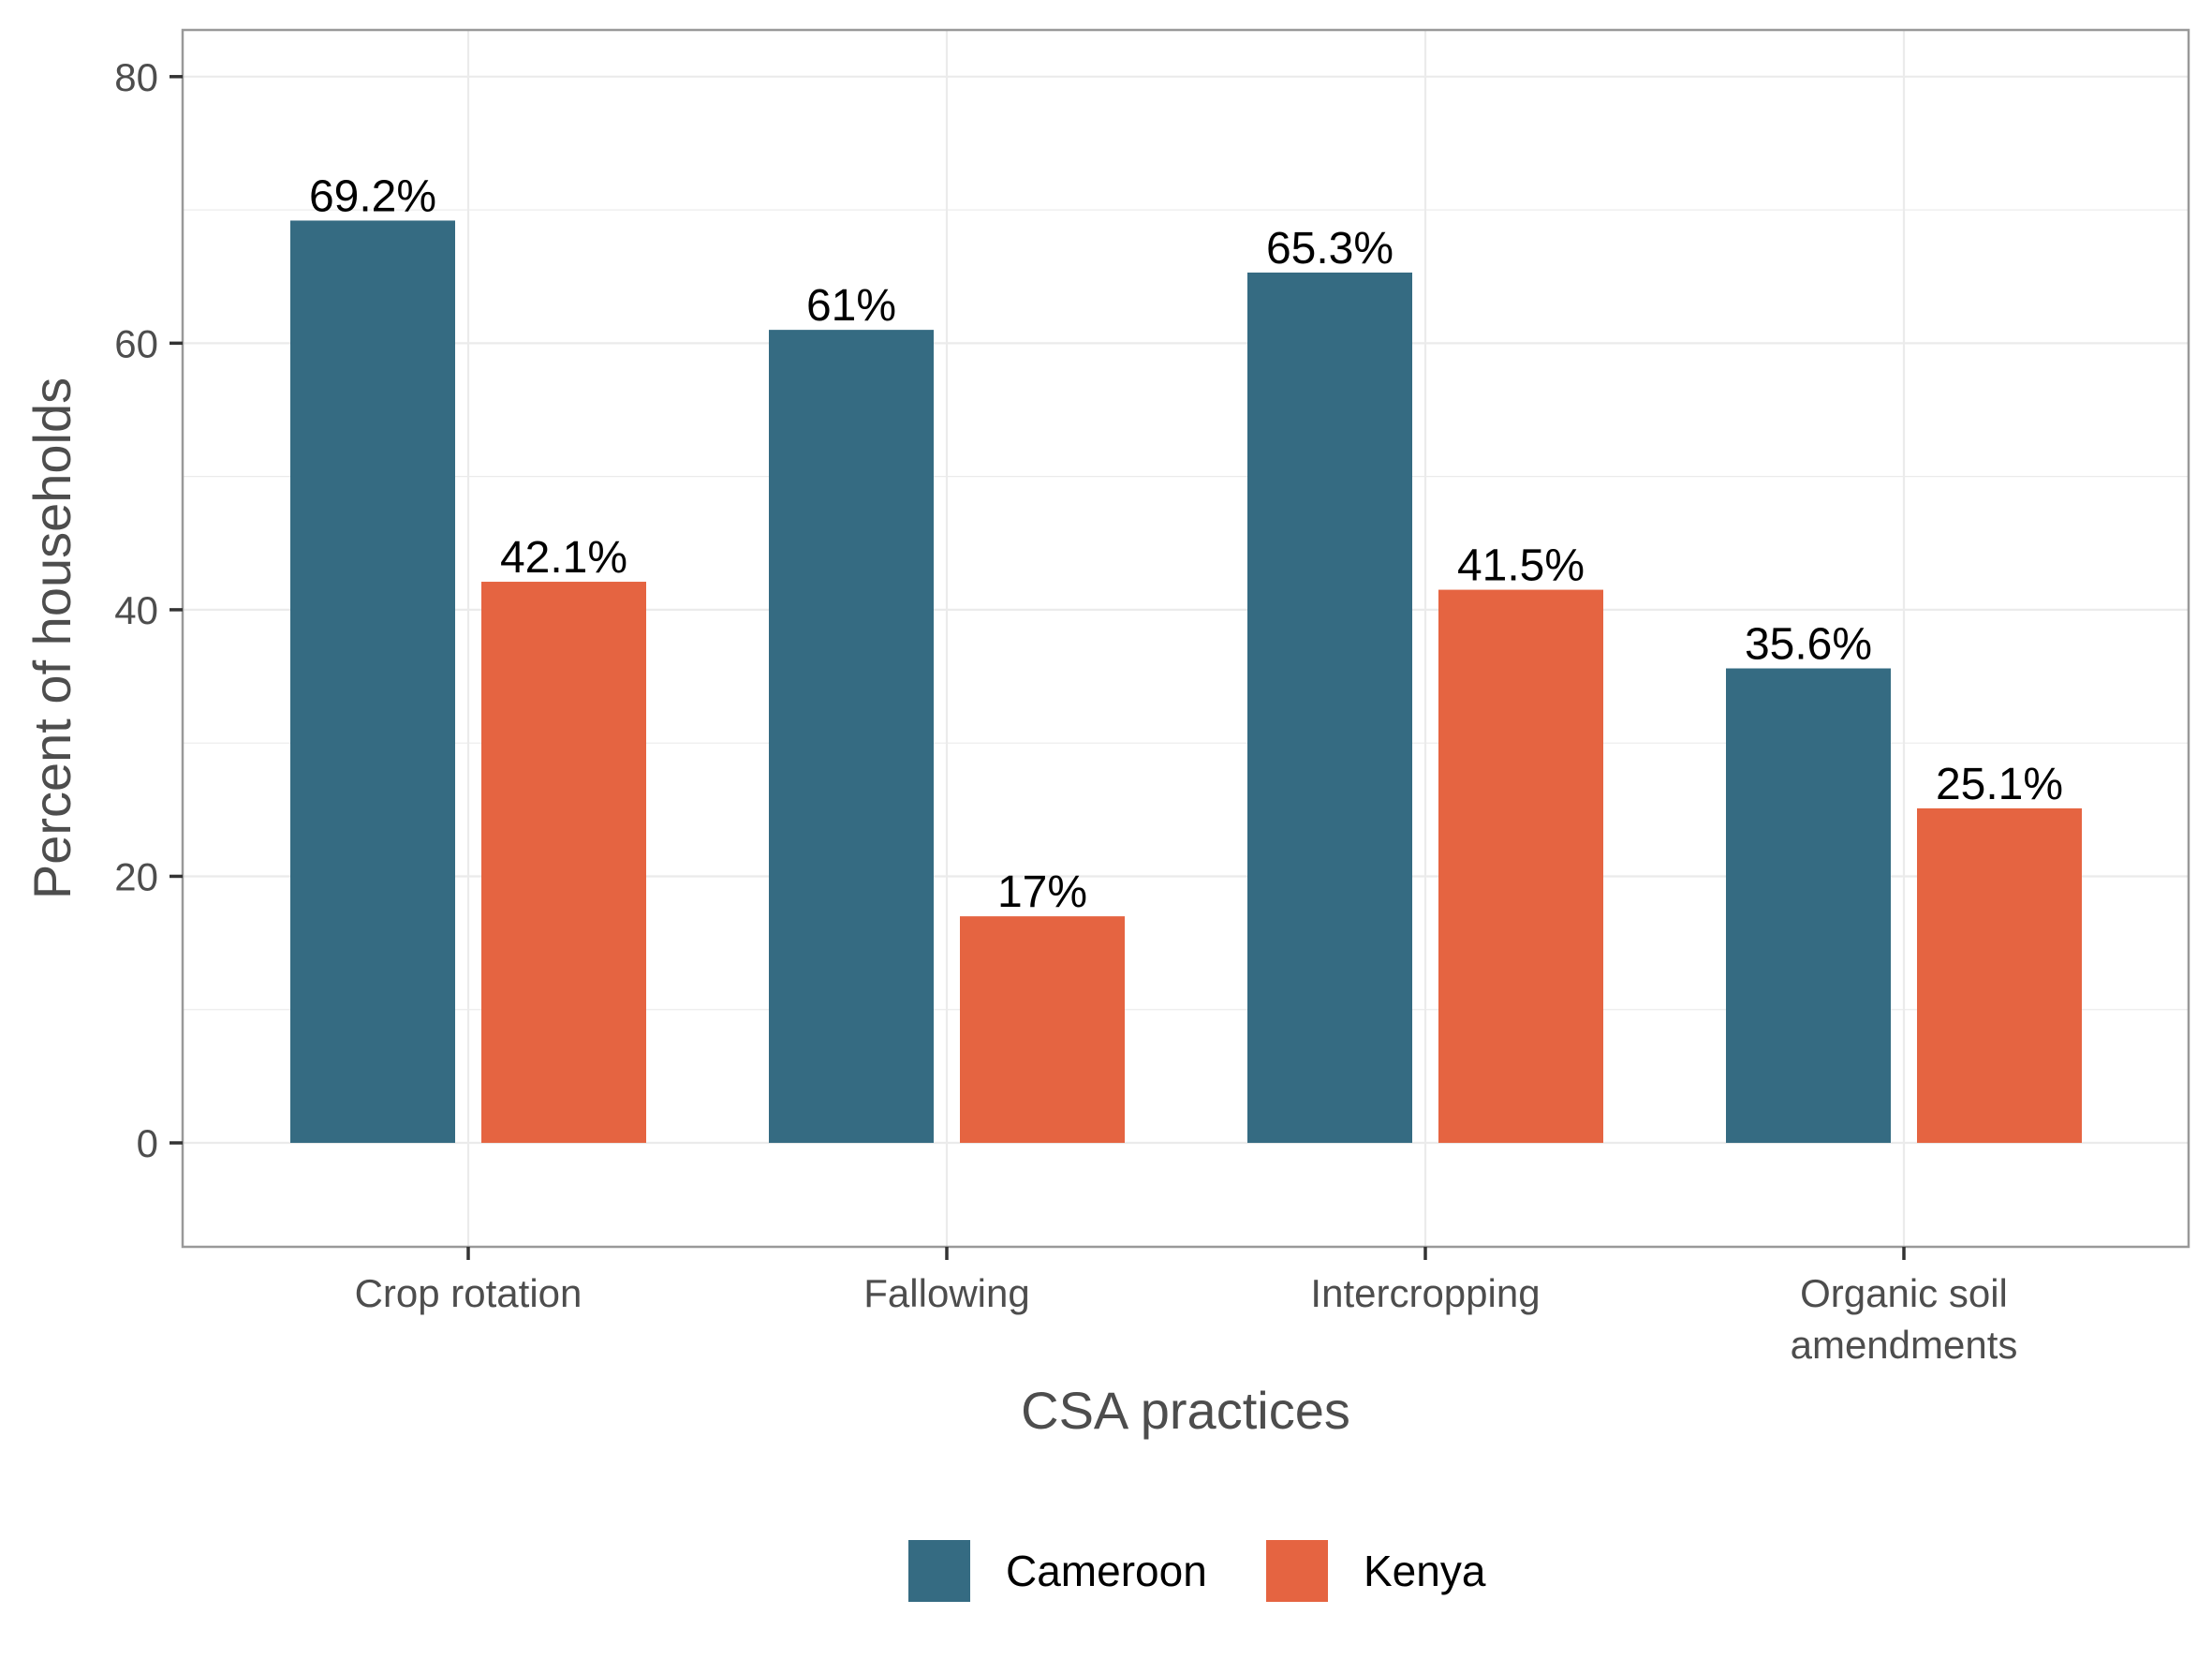 The height and width of the screenshot is (1659, 2212). Describe the element at coordinates (1904, 1319) in the screenshot. I see `x-tick-label: Organic soil amendments` at that location.